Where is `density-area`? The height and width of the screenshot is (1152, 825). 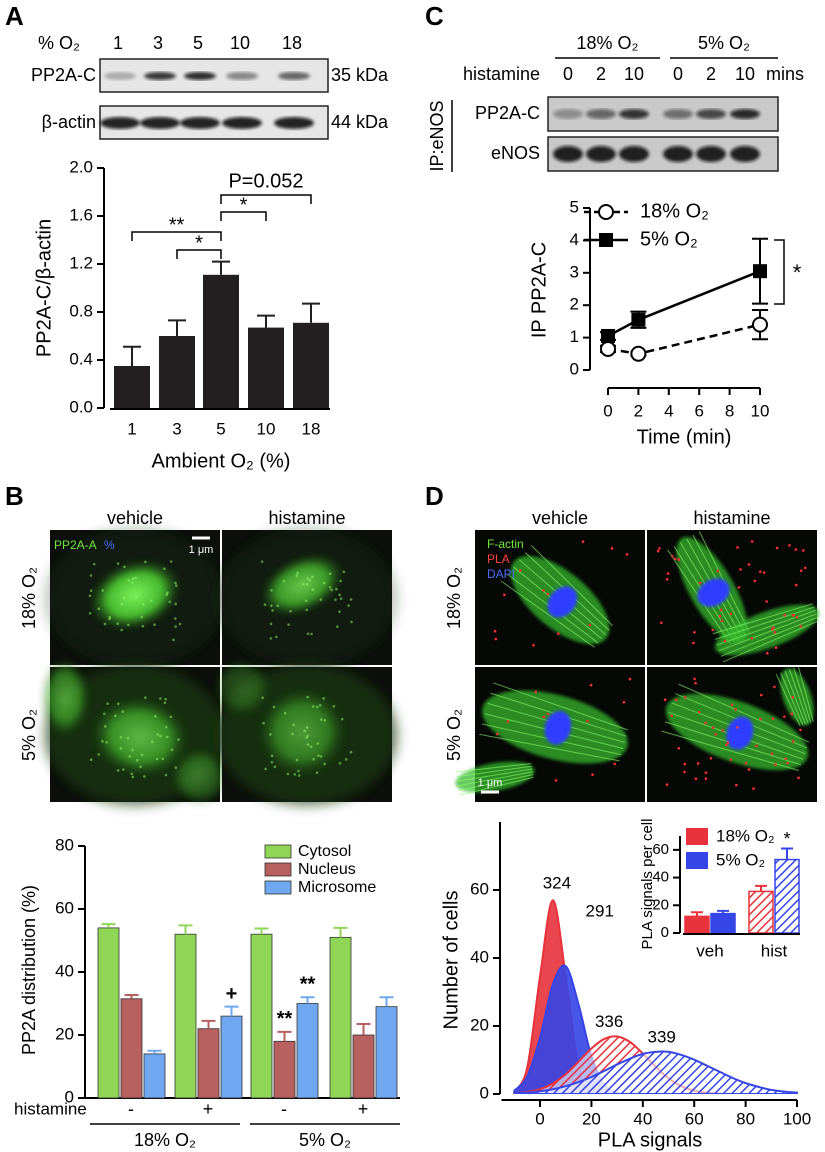 density-area is located at coordinates (655, 1072).